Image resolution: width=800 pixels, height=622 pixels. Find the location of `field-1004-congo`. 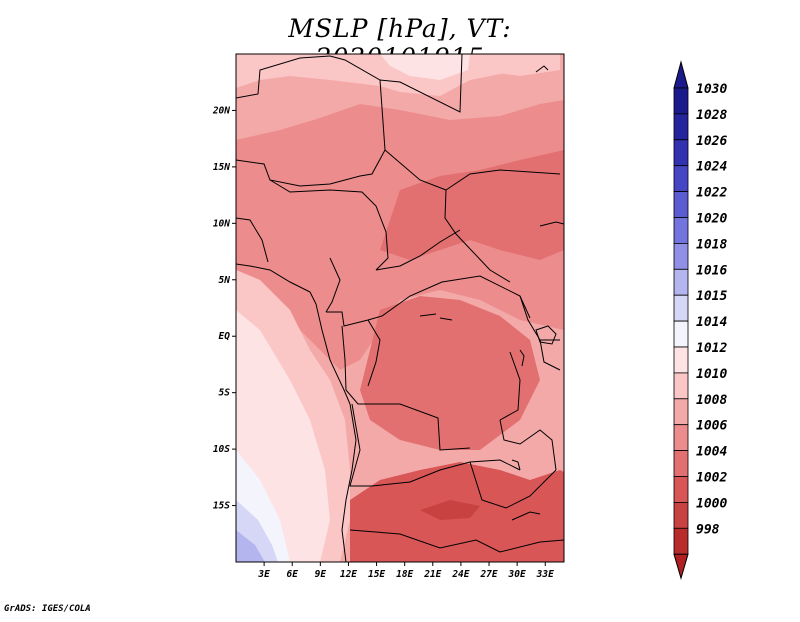

field-1004-congo is located at coordinates (450, 373).